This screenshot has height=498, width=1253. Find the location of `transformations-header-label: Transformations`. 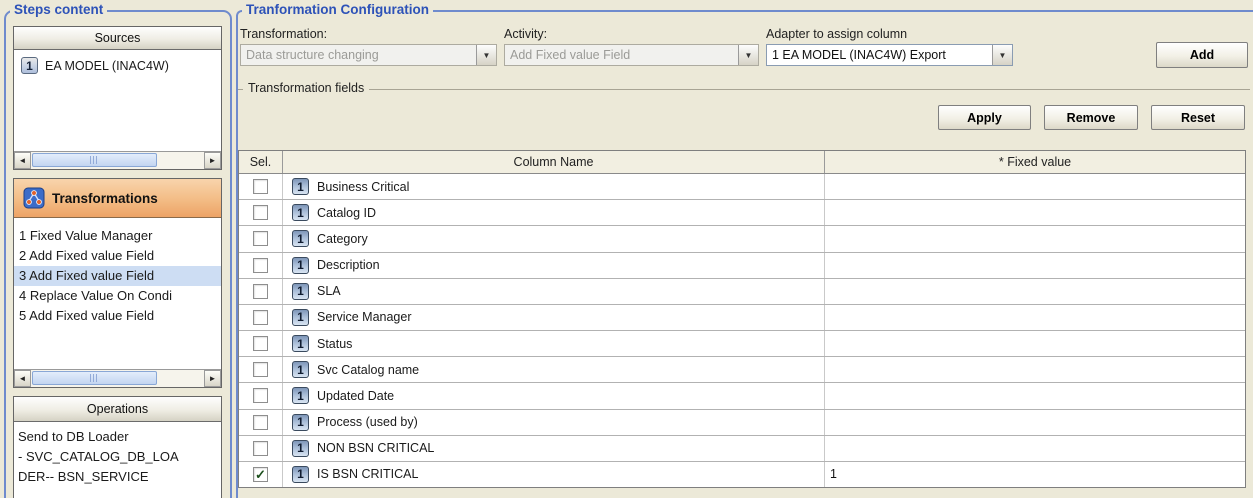

transformations-header-label: Transformations is located at coordinates (105, 198).